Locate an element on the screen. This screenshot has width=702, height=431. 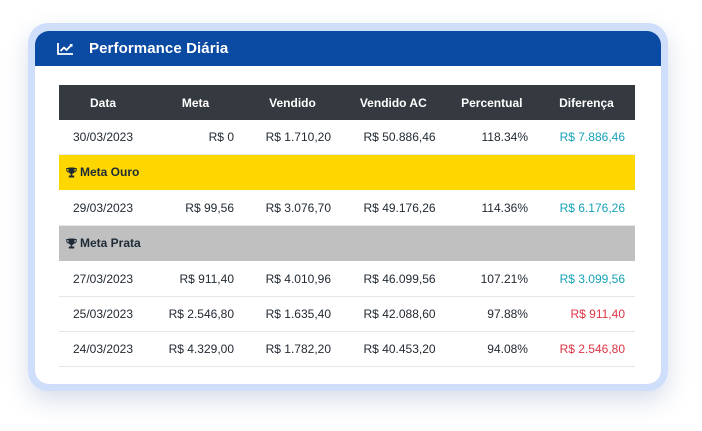
card-header: Performance Diária is located at coordinates (348, 48).